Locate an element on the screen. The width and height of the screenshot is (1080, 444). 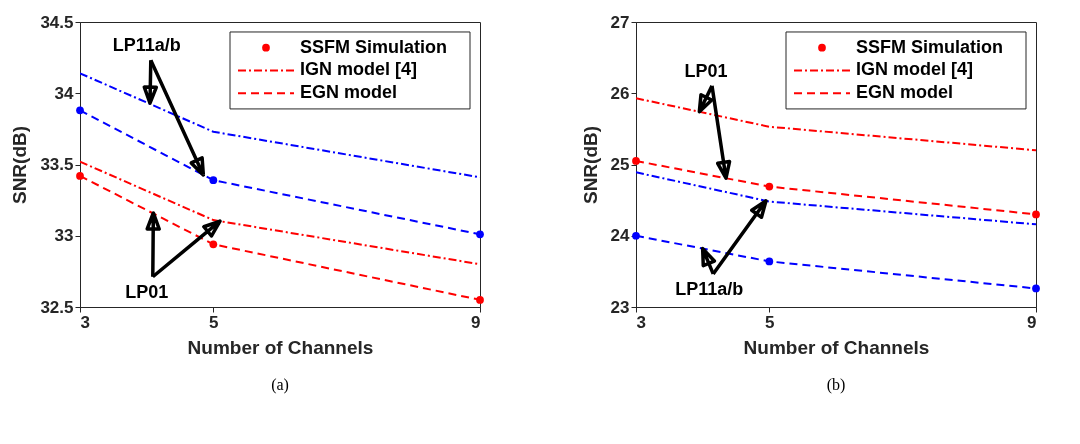
y-tick-label: 32.5 is located at coordinates (57, 307).